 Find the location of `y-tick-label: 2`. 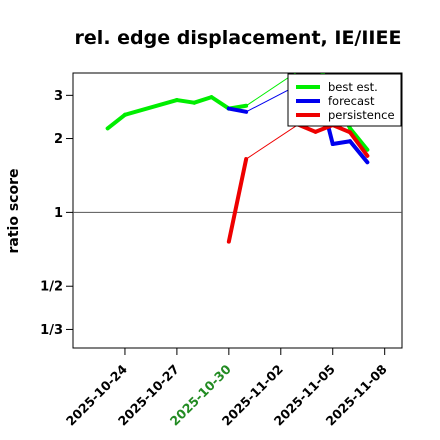

y-tick-label: 2 is located at coordinates (58, 139).